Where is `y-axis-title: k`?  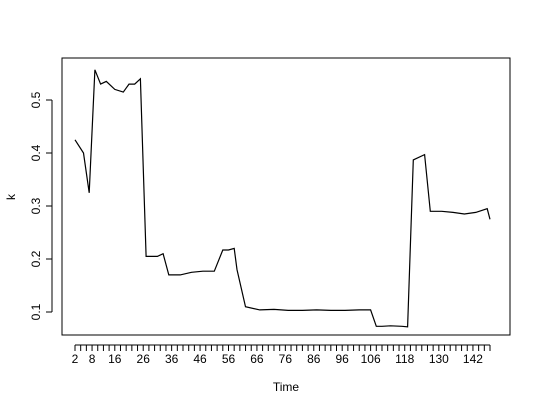
y-axis-title: k is located at coordinates (11, 196).